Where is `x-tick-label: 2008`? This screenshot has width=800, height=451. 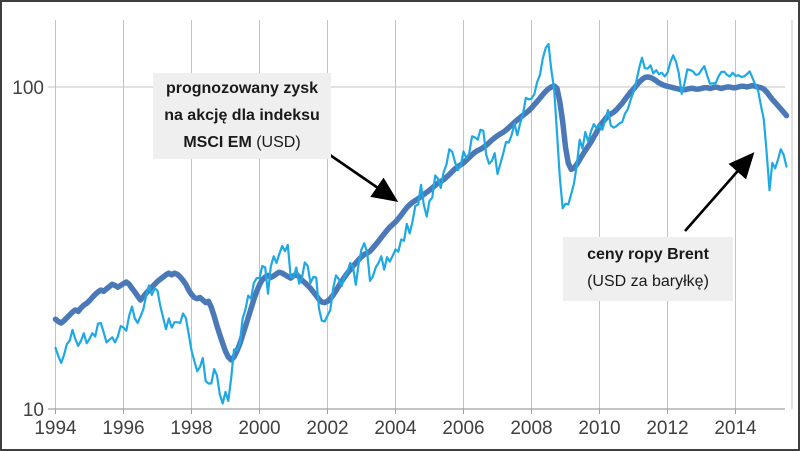
x-tick-label: 2008 is located at coordinates (531, 428).